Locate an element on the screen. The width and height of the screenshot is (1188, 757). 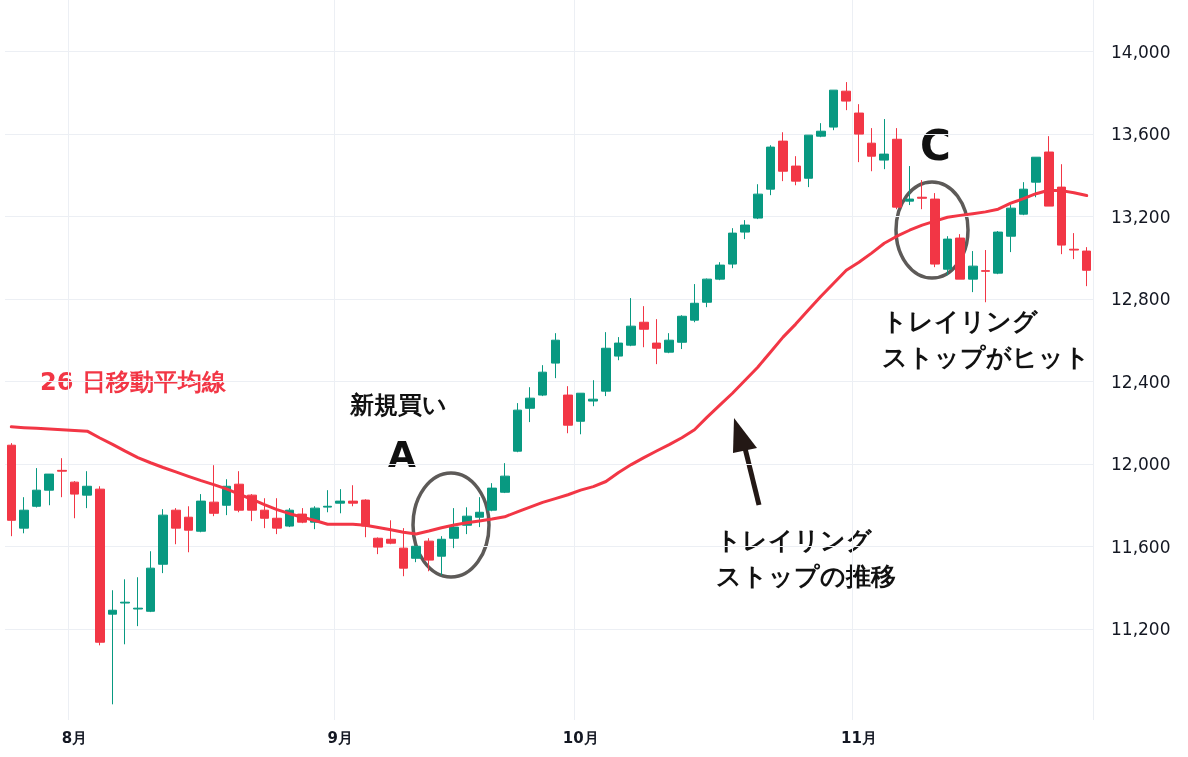
y-tick-label: 11,200 is located at coordinates (1141, 629).